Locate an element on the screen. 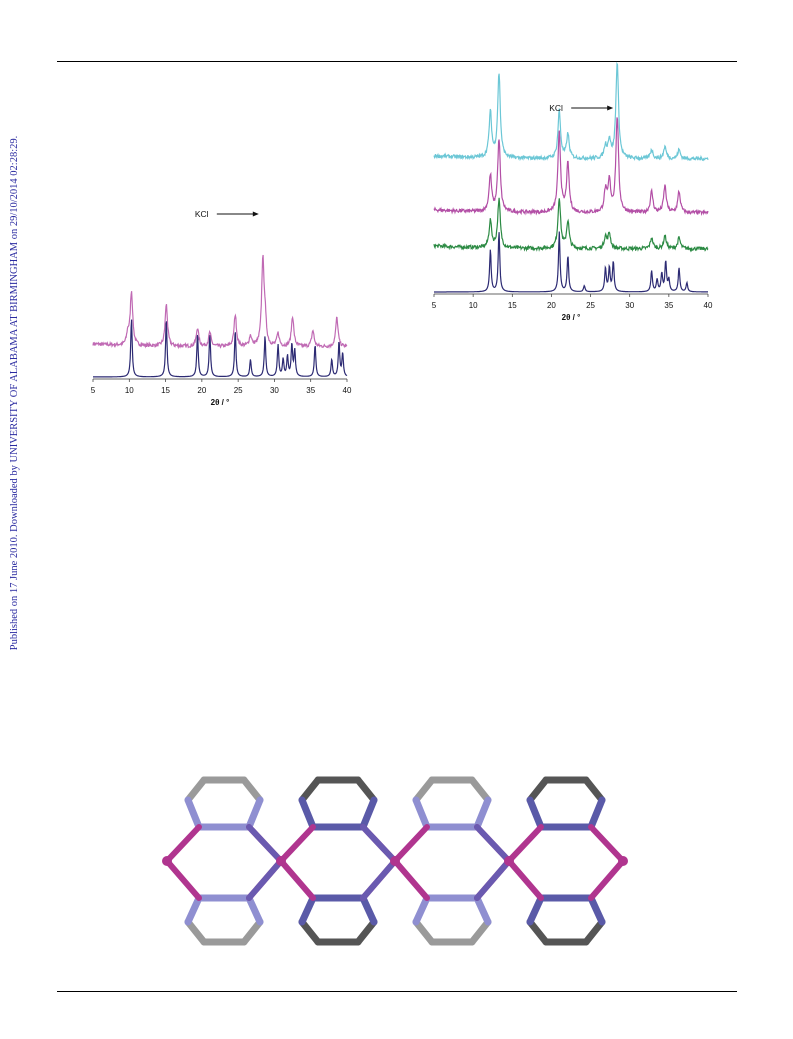  header-rule is located at coordinates (397, 61).